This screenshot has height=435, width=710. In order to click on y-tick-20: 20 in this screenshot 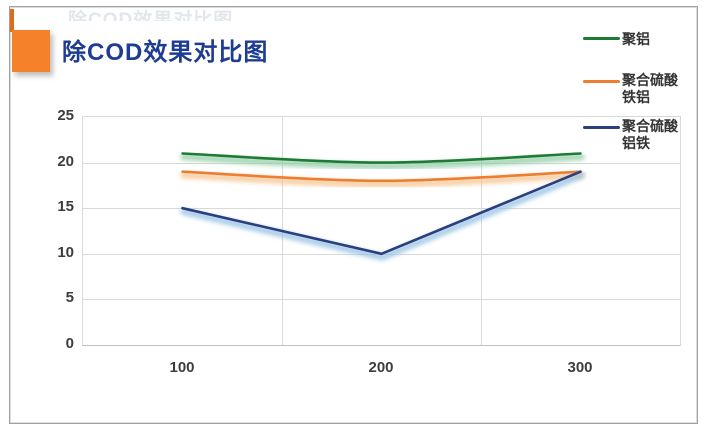, I will do `click(65, 161)`.